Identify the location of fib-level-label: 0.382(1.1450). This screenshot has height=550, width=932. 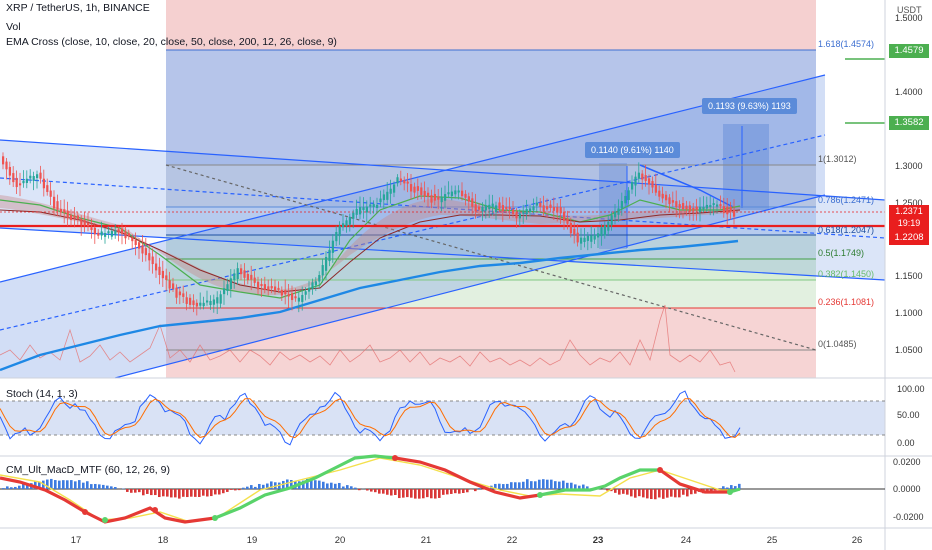
(846, 274).